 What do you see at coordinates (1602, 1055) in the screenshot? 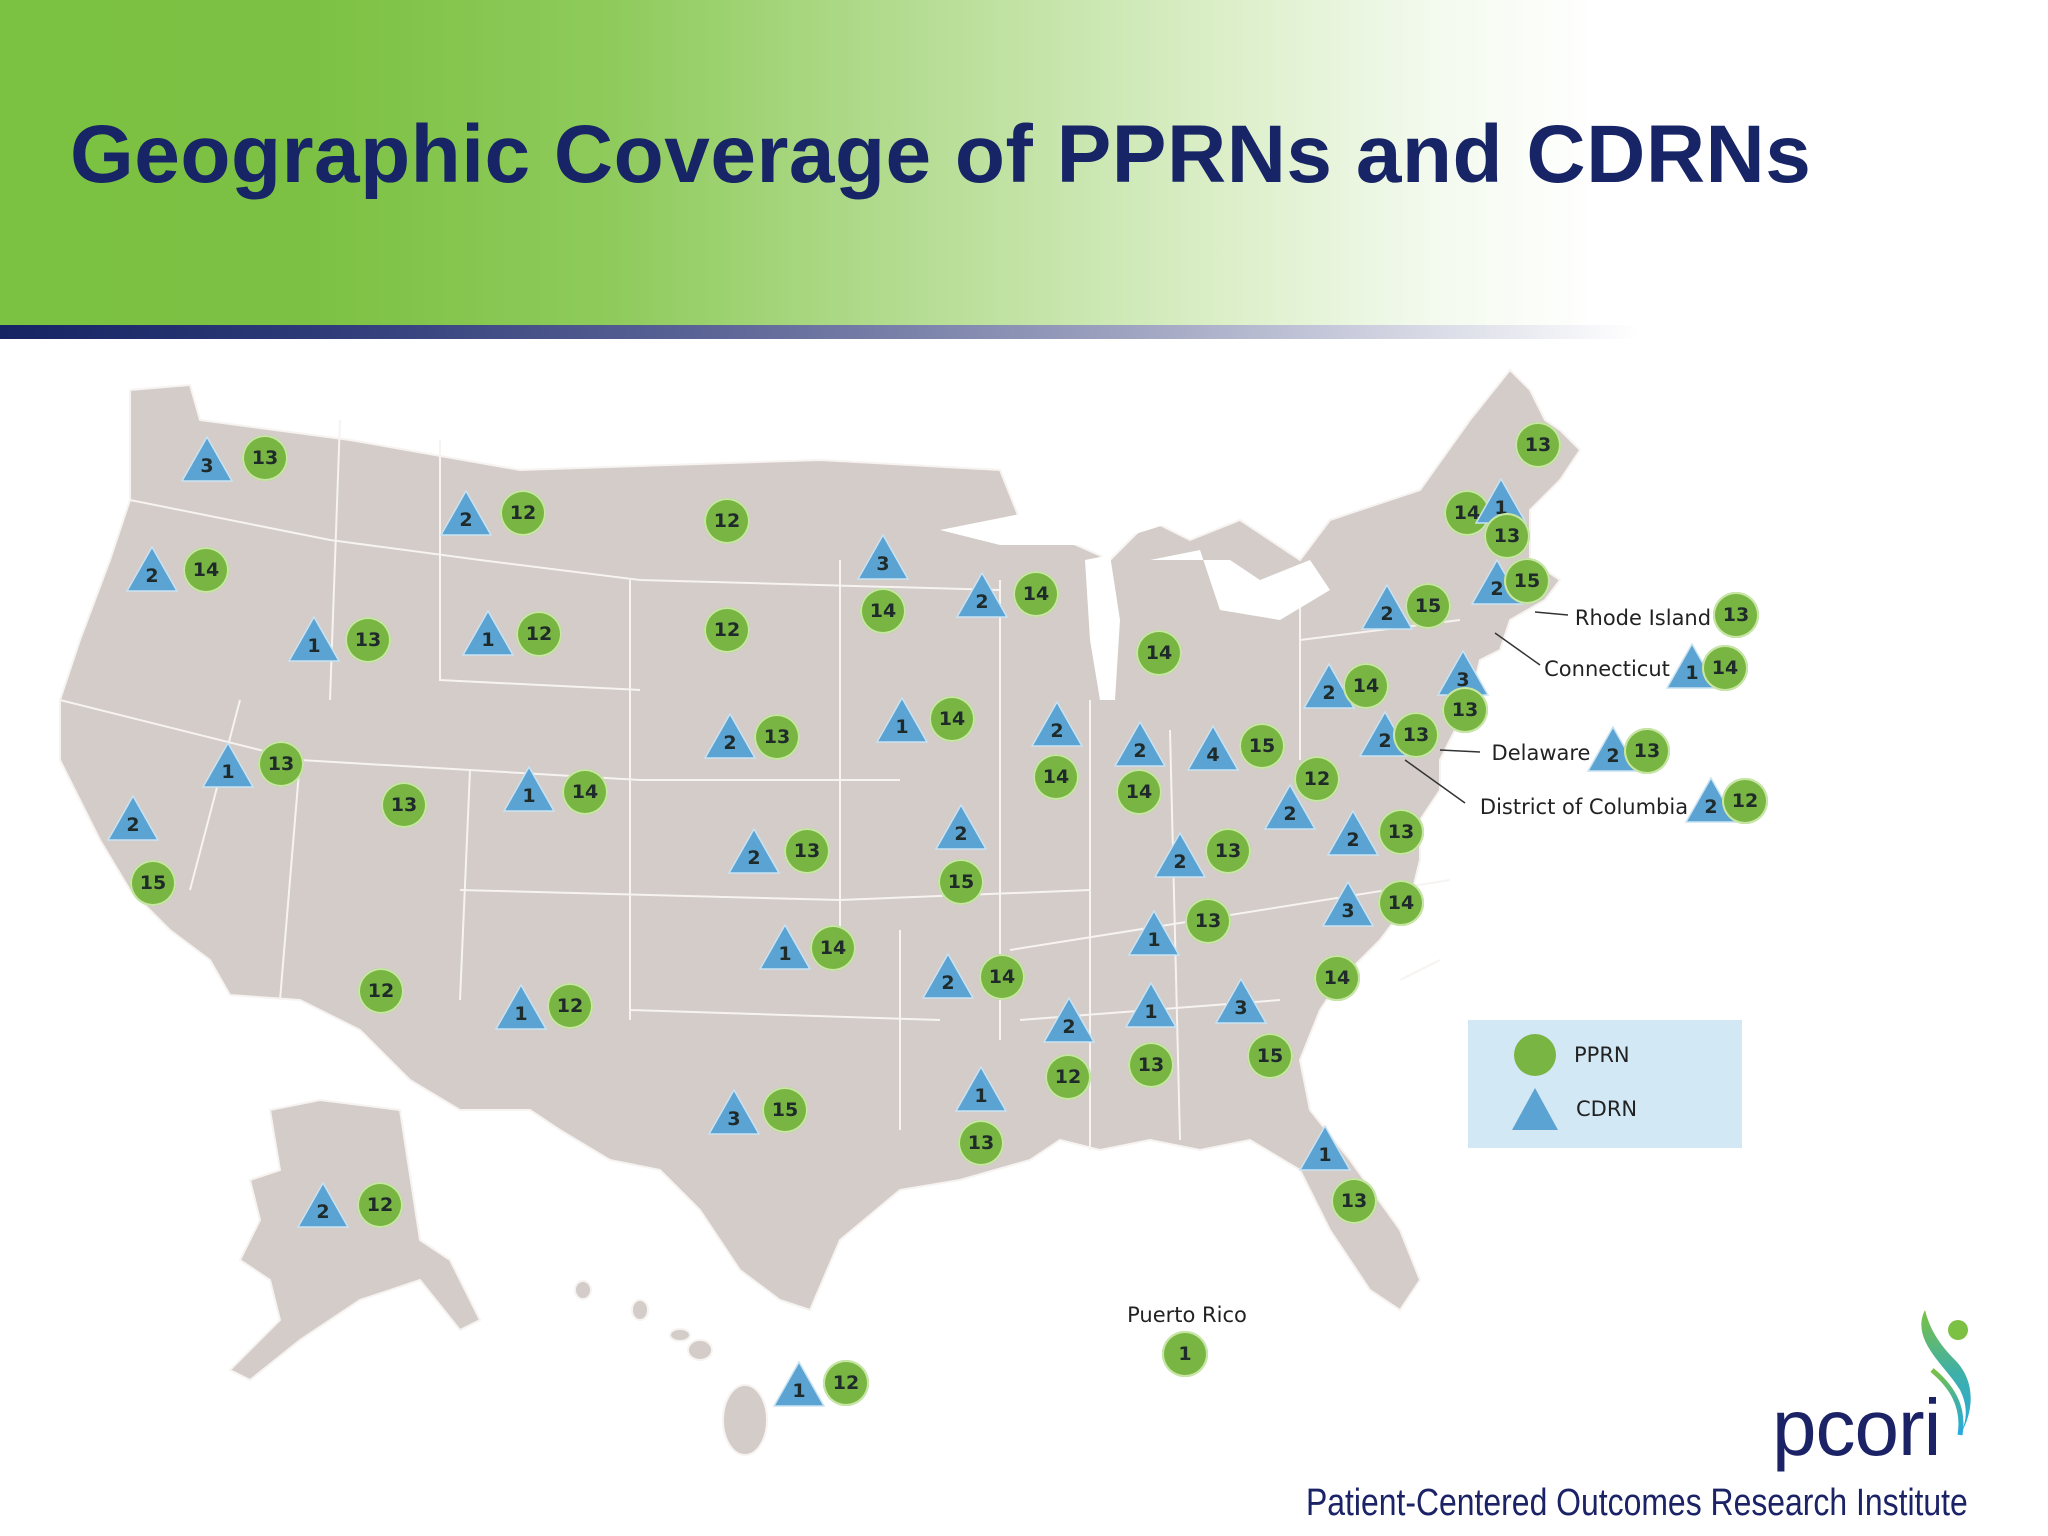
I see `legend-pprn-label: PPRN` at bounding box center [1602, 1055].